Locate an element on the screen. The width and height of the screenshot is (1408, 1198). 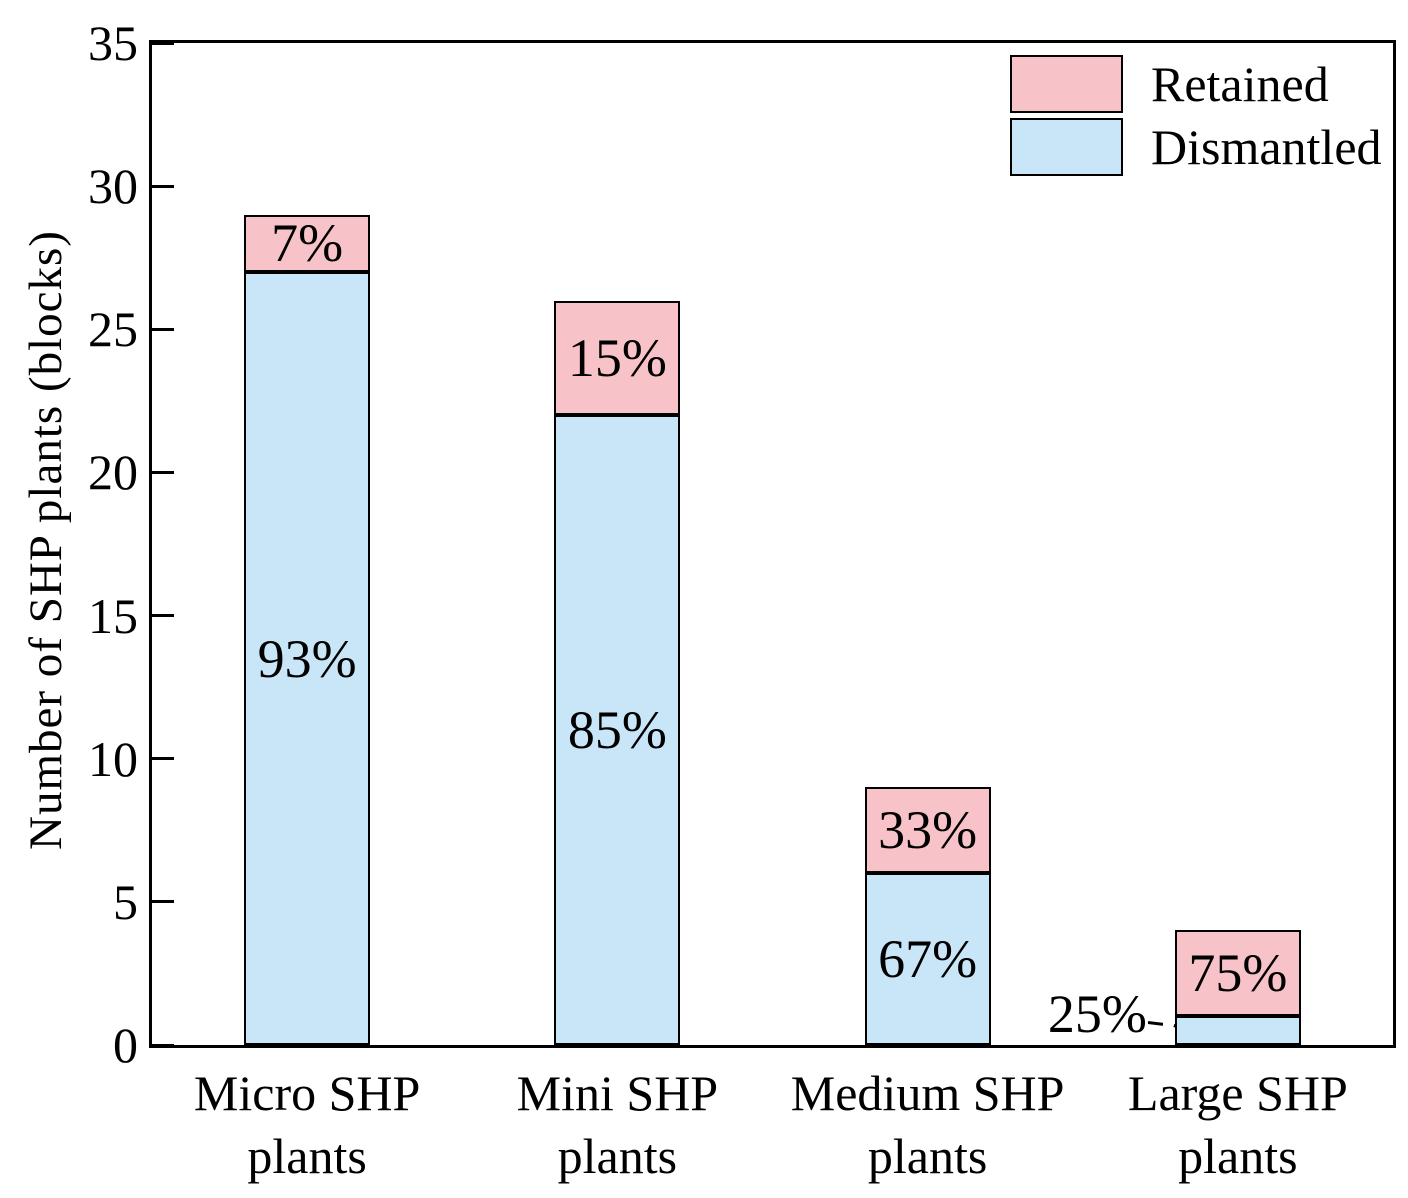
y-tick-label-0: 0 is located at coordinates (125, 1045).